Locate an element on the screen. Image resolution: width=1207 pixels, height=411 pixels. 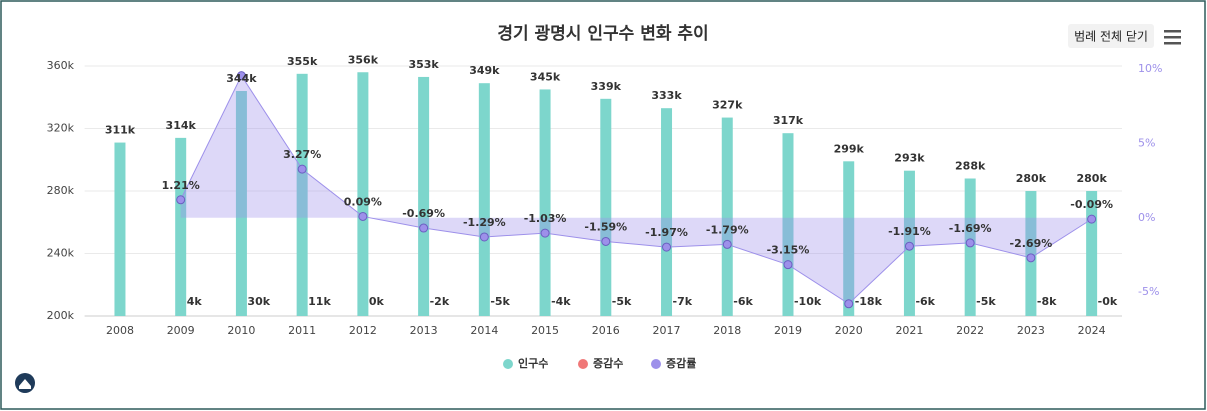
legend-label: 증감수 is located at coordinates (608, 363).